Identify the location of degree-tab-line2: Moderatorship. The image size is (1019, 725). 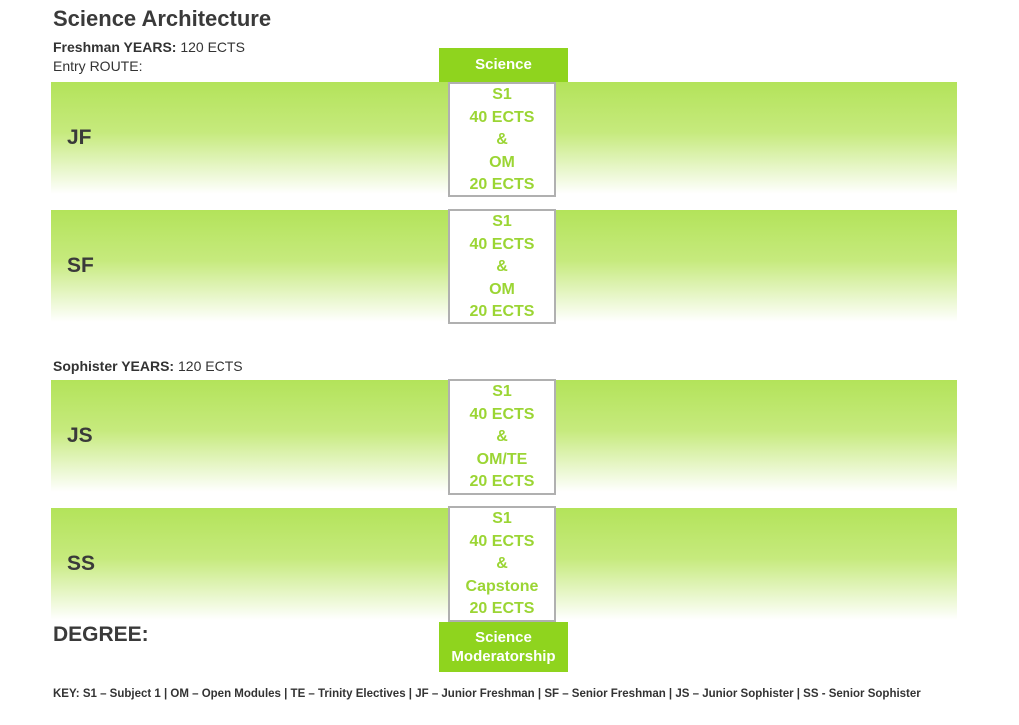
(503, 656).